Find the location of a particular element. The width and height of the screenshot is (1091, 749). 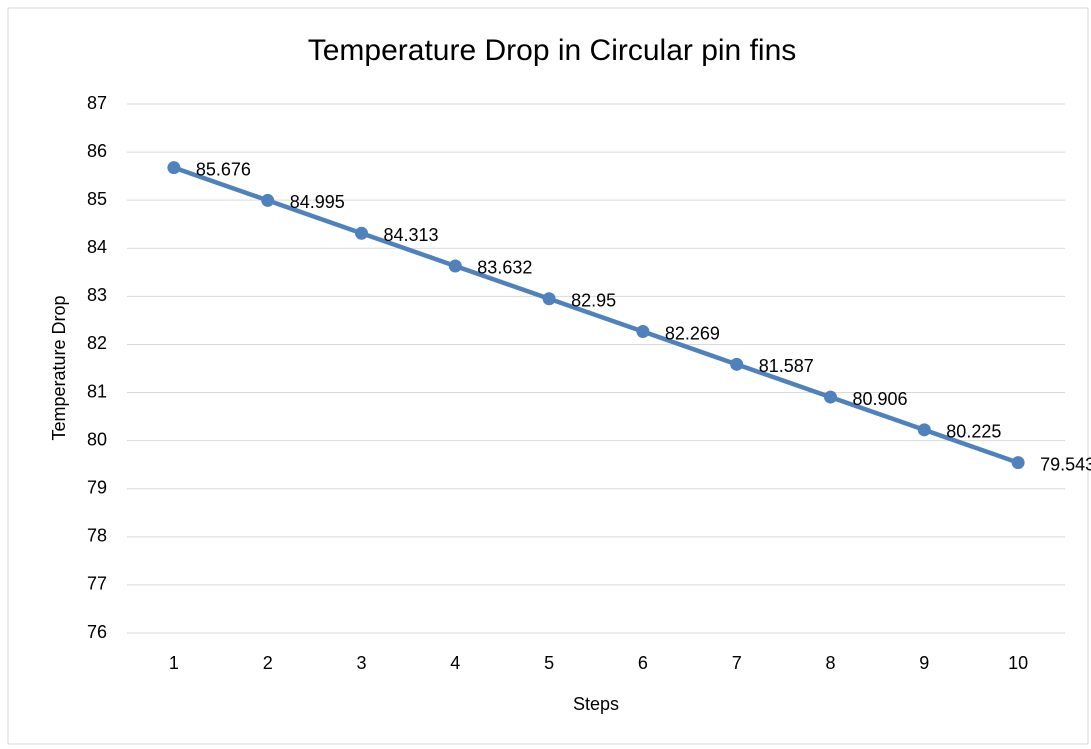

data-label: 84.995 is located at coordinates (317, 202).